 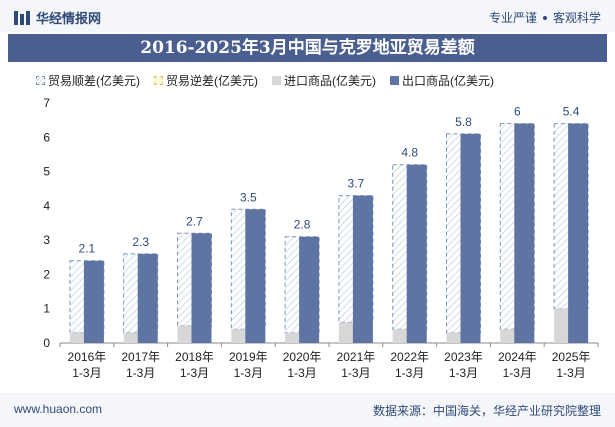 I want to click on data-label: 5.8, so click(x=463, y=122).